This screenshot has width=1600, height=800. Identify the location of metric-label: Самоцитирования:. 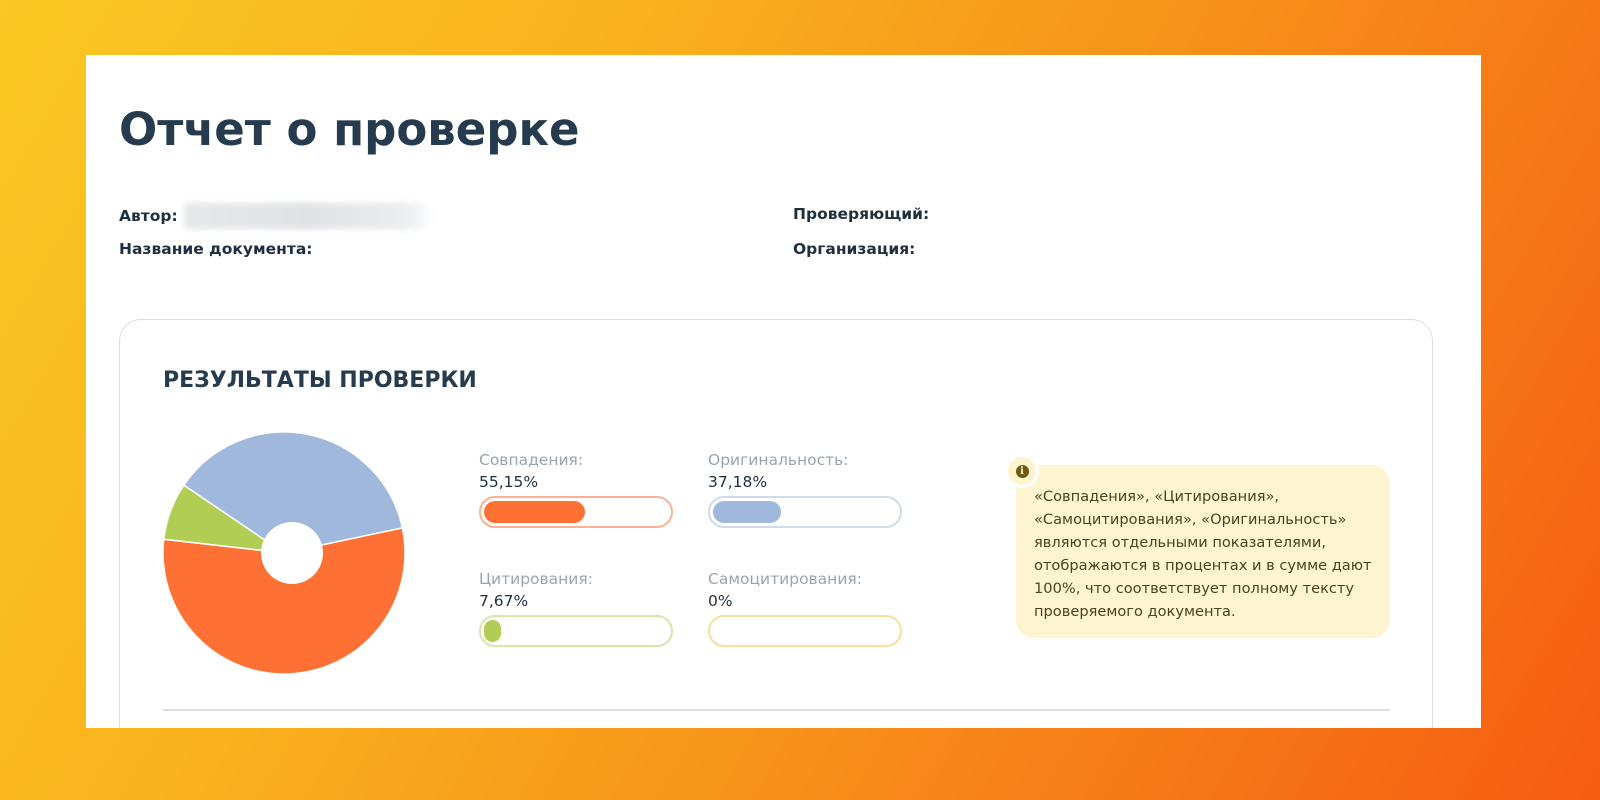
(785, 579).